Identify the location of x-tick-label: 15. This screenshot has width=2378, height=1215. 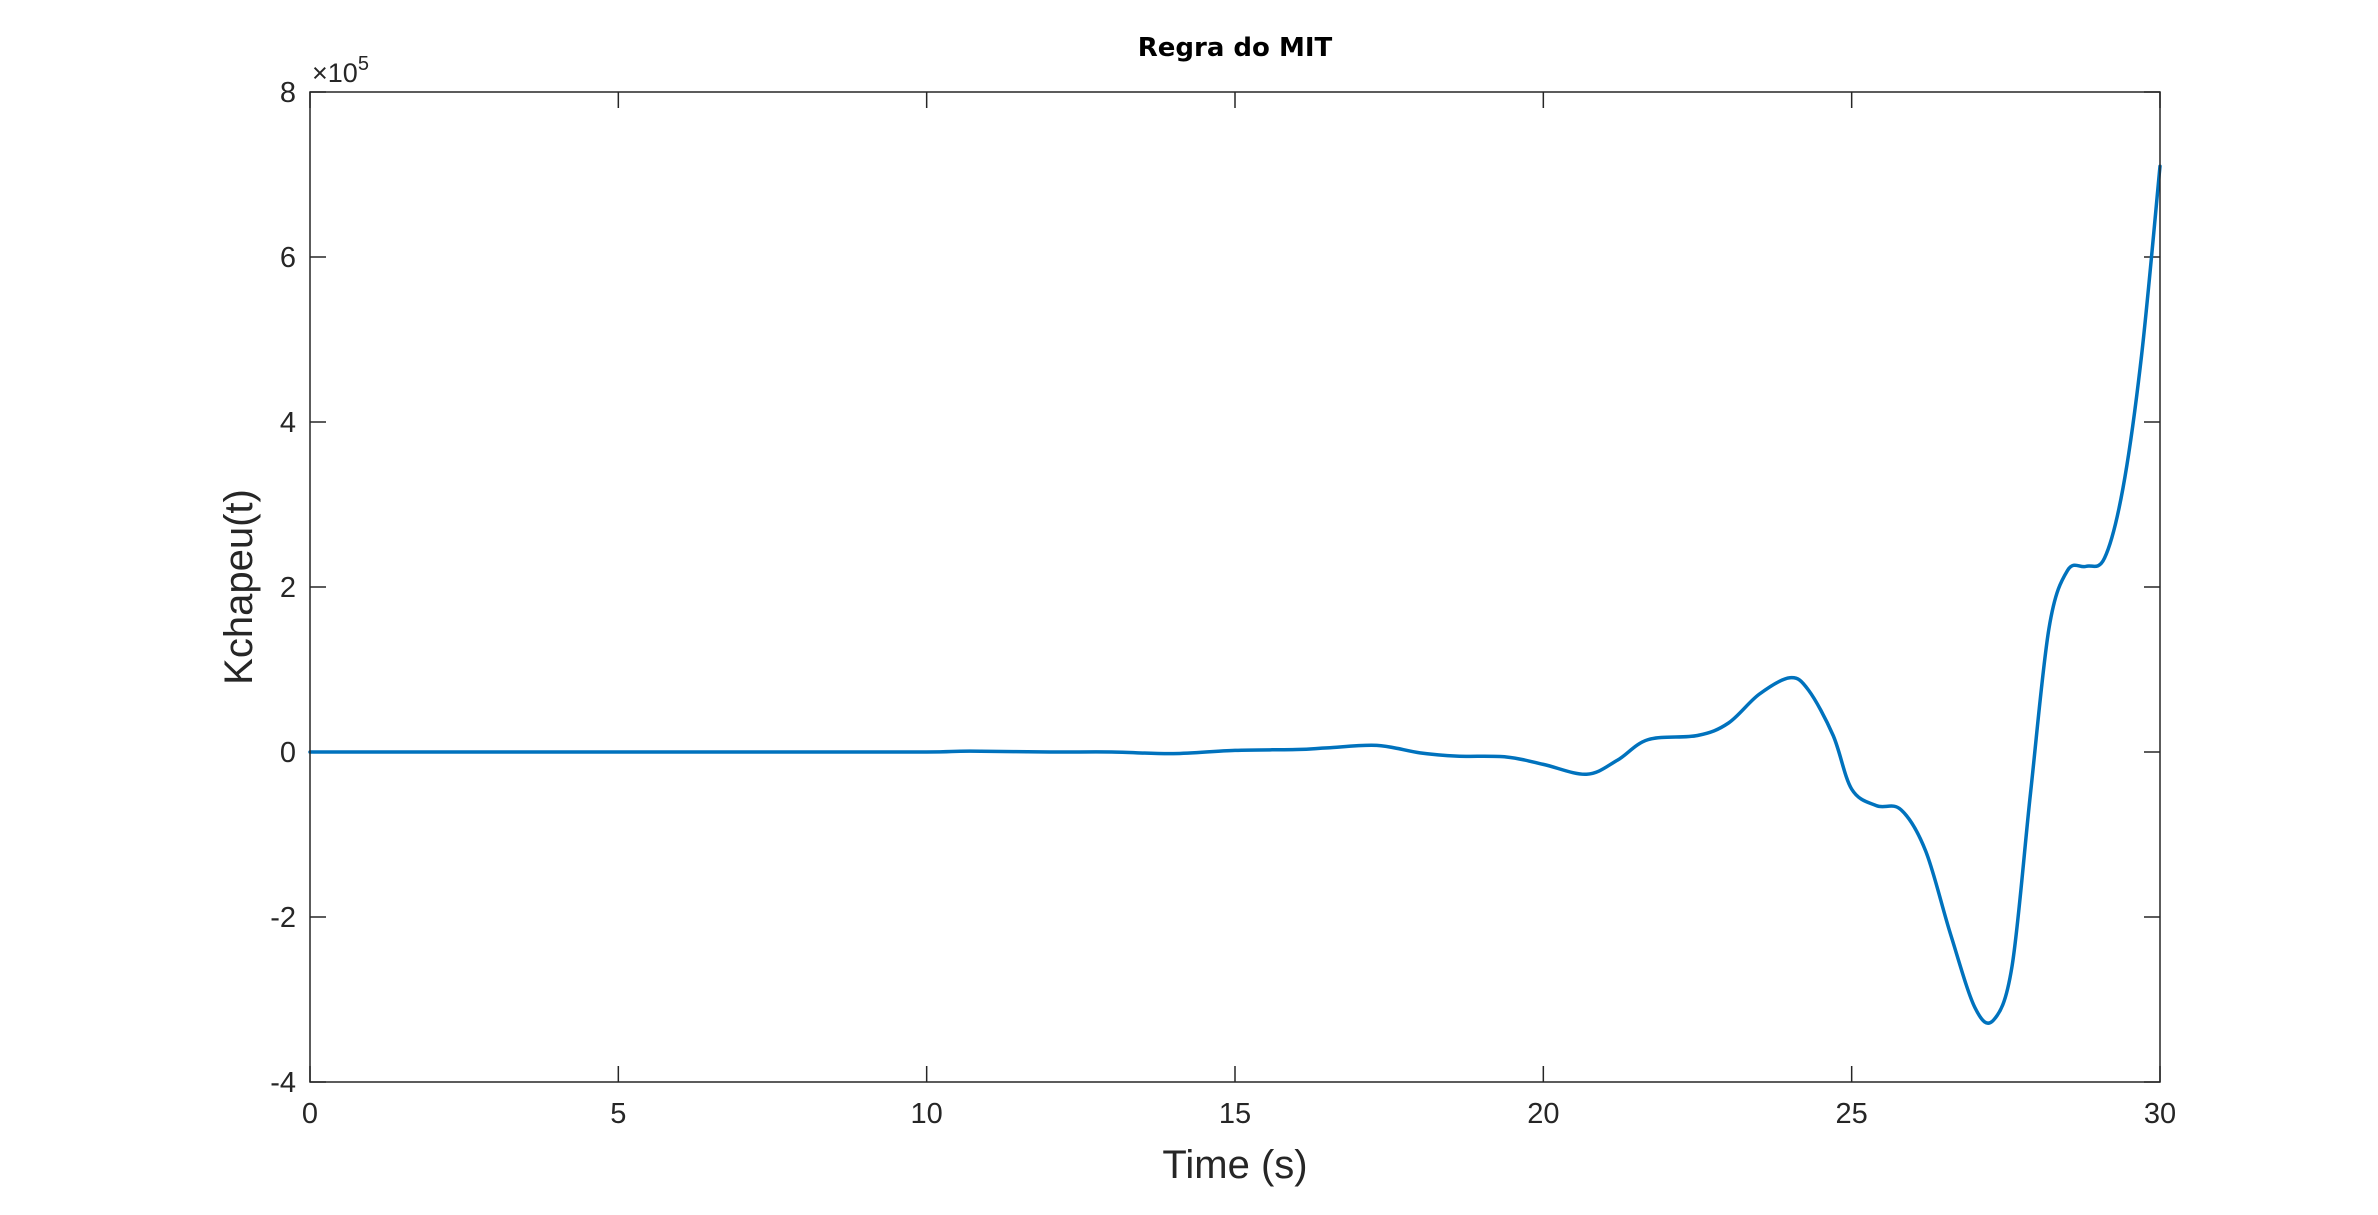
(1235, 1114).